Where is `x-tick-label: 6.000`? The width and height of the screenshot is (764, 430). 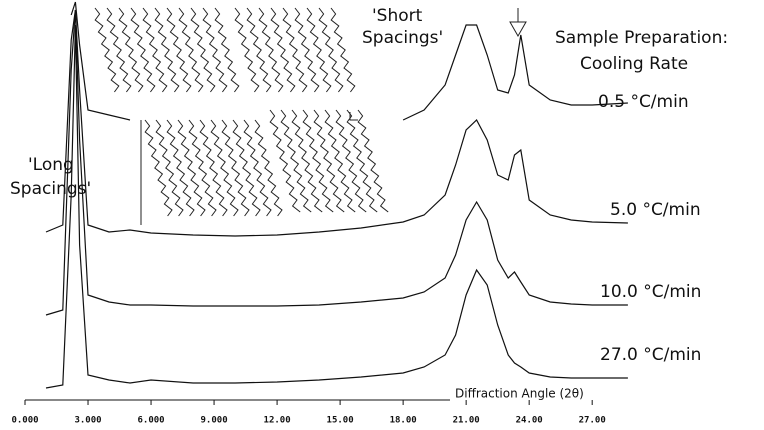 x-tick-label: 6.000 is located at coordinates (150, 421).